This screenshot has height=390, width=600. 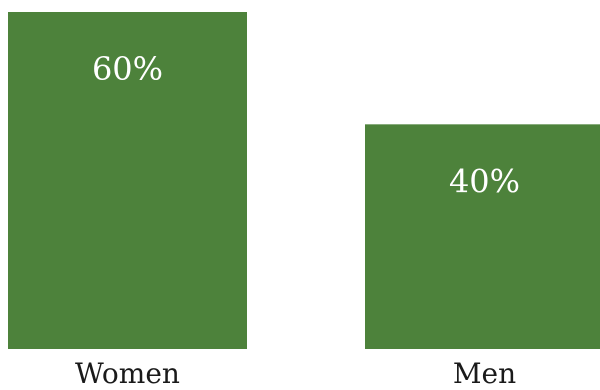 What do you see at coordinates (127, 373) in the screenshot?
I see `category-label-women: Women` at bounding box center [127, 373].